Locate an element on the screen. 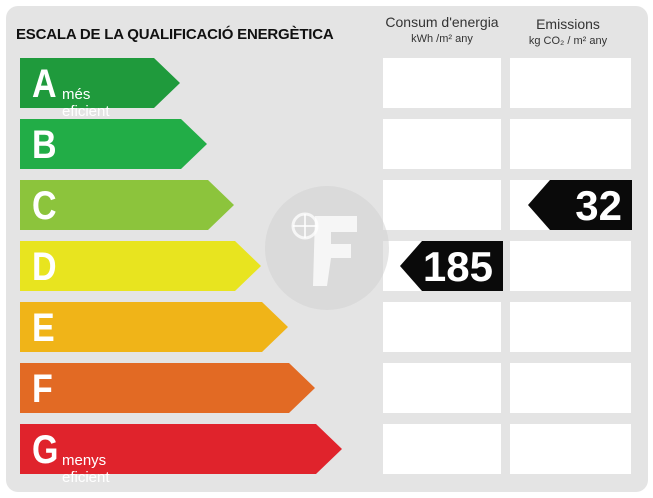  emissions-unit: kg CO₂ / m² any is located at coordinates (568, 41).